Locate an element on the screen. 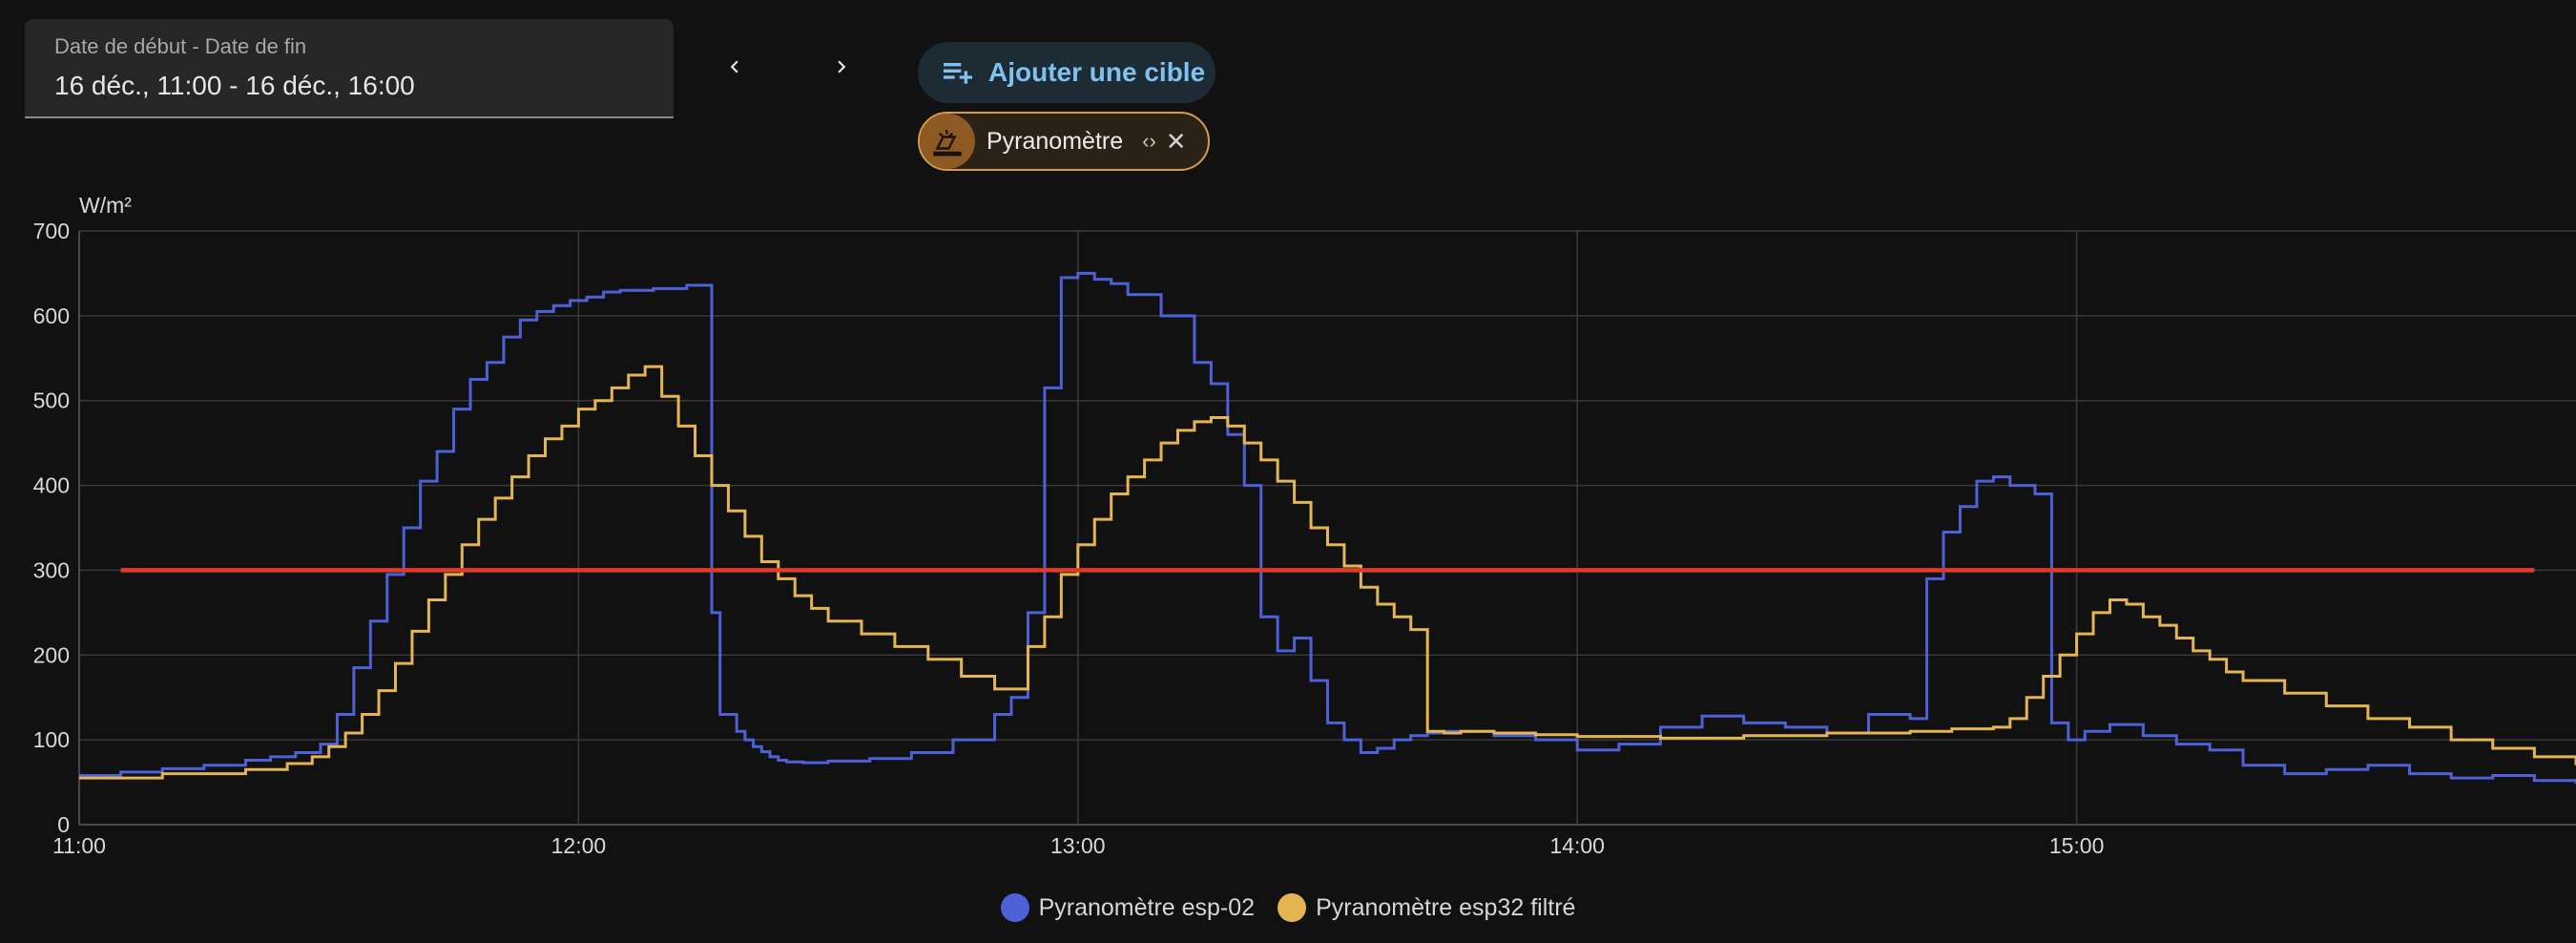 The height and width of the screenshot is (943, 2576). chevron-right-icon is located at coordinates (842, 66).